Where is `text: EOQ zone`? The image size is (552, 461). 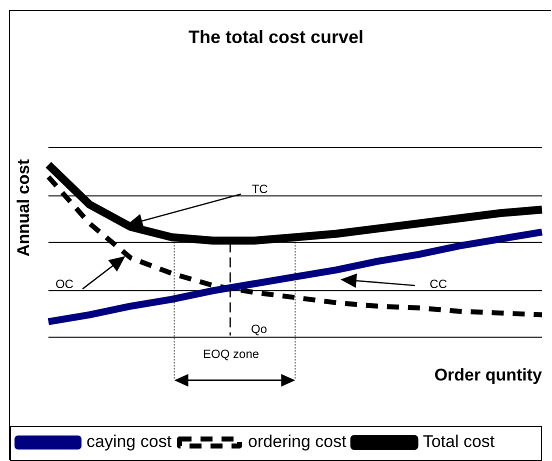
text: EOQ zone is located at coordinates (231, 354).